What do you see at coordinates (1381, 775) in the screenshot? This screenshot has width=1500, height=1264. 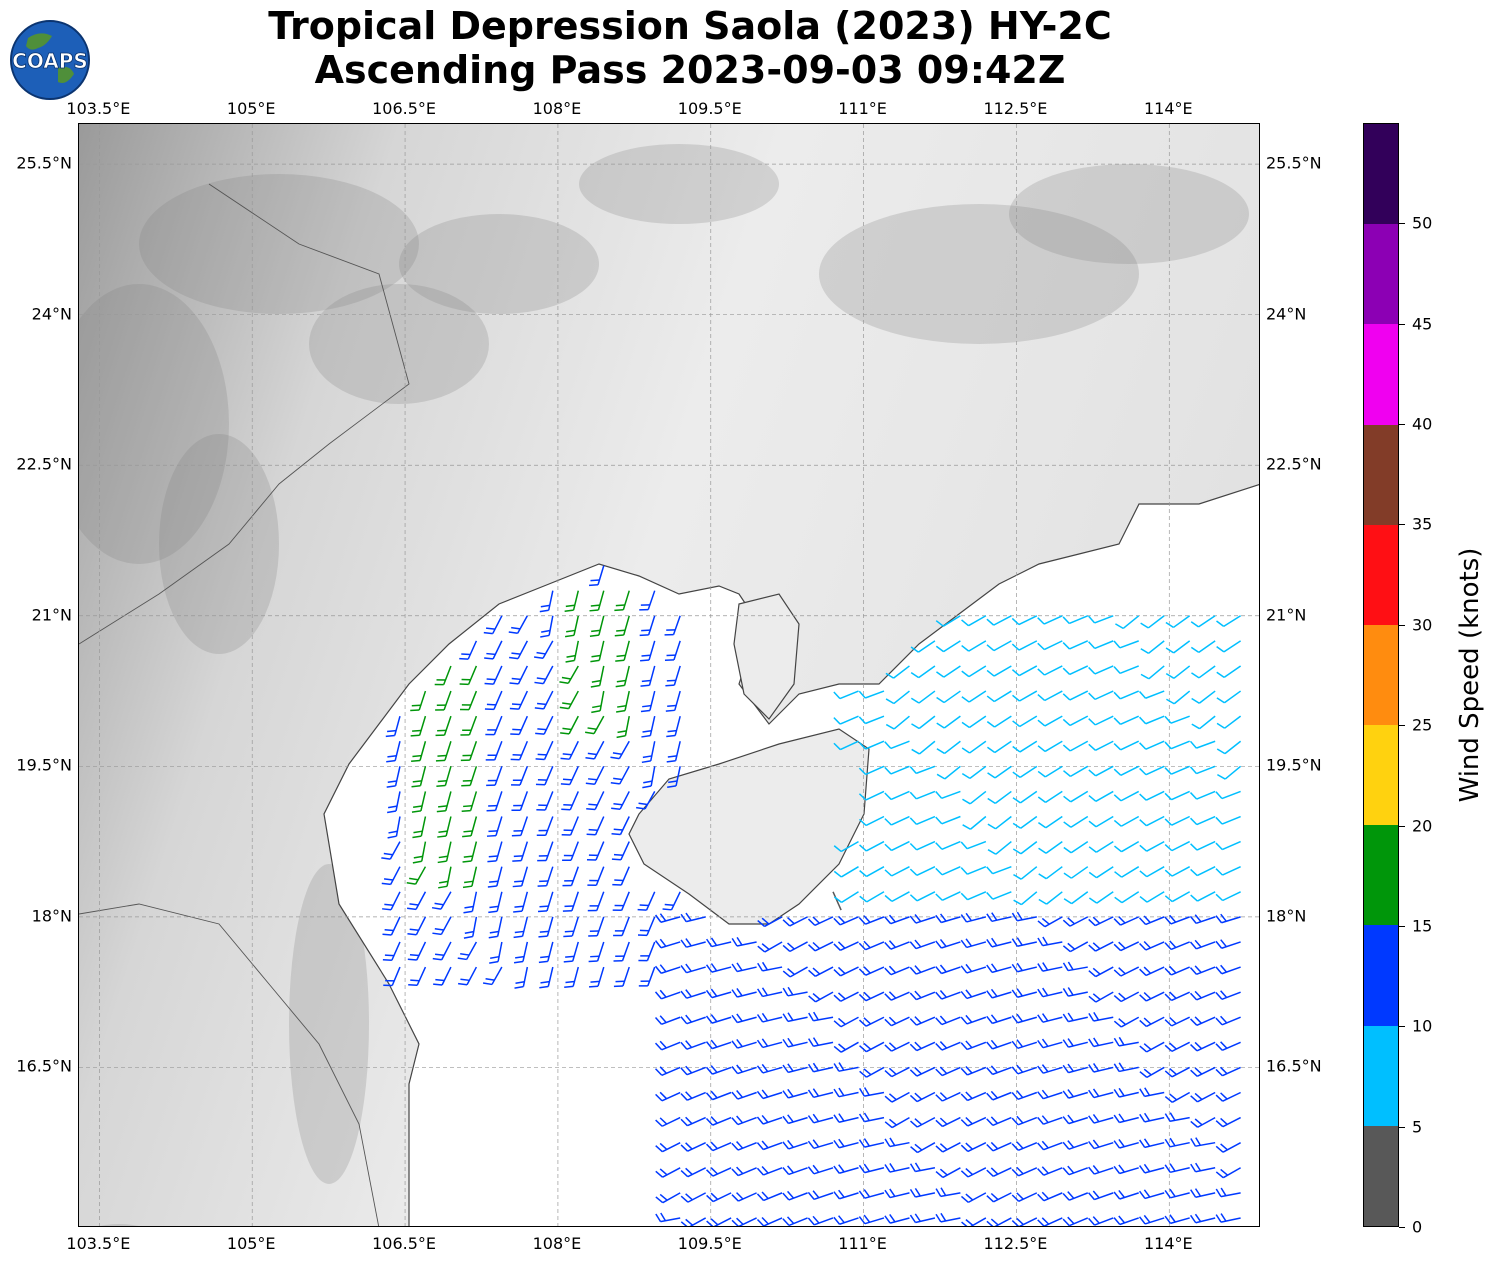 I see `colorbar-segment` at bounding box center [1381, 775].